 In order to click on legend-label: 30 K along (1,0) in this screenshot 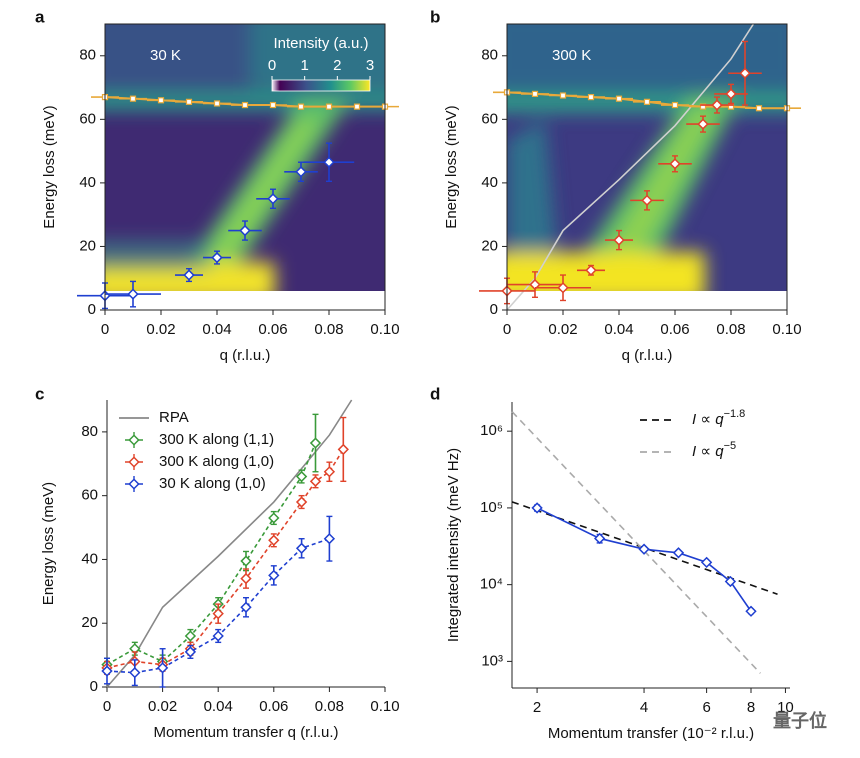, I will do `click(212, 483)`.